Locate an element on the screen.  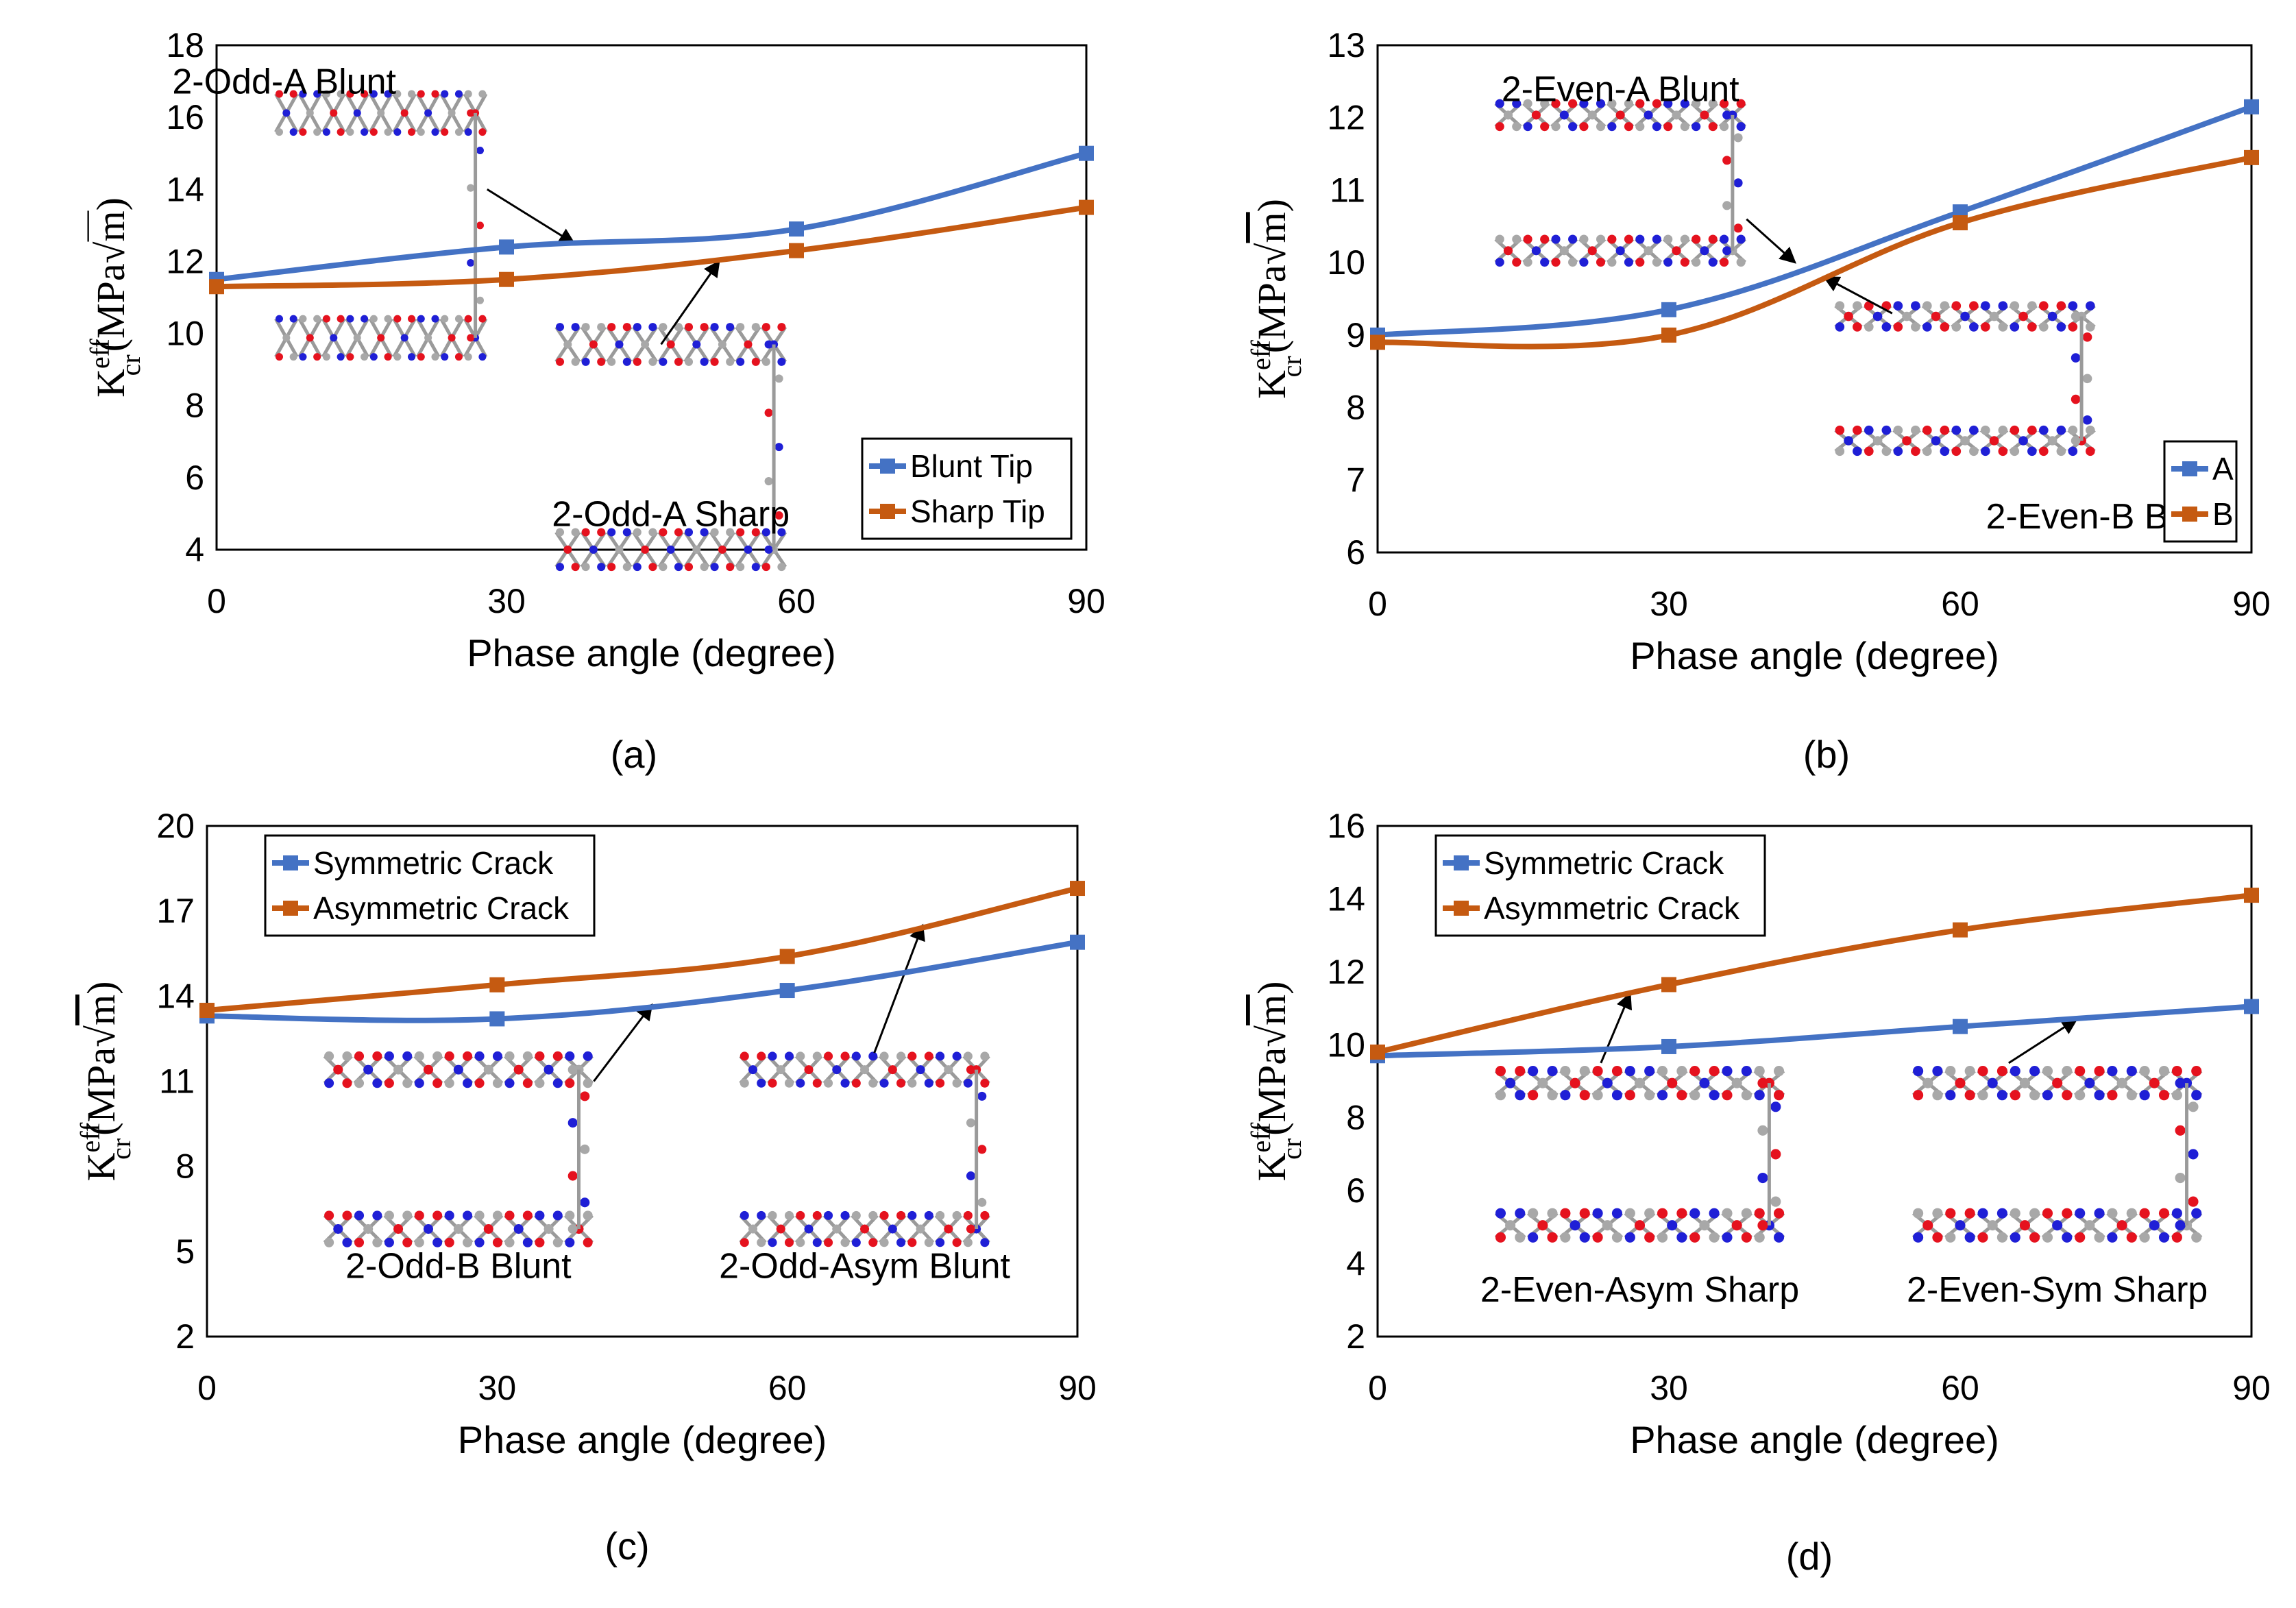
y-tick-label: 20 is located at coordinates (176, 826).